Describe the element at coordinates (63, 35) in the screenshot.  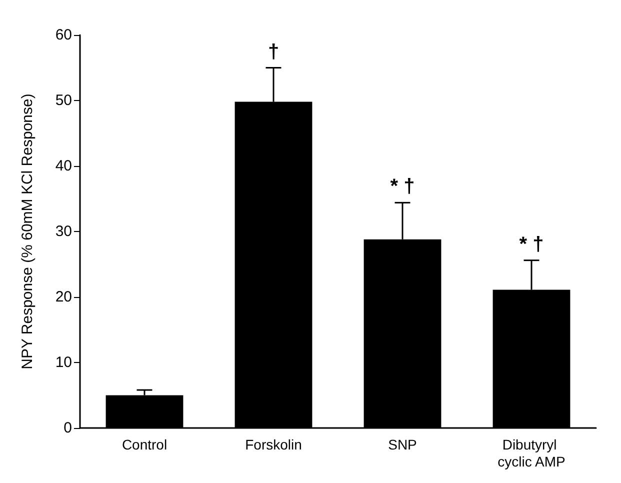
I see `y-tick-label: 60` at that location.